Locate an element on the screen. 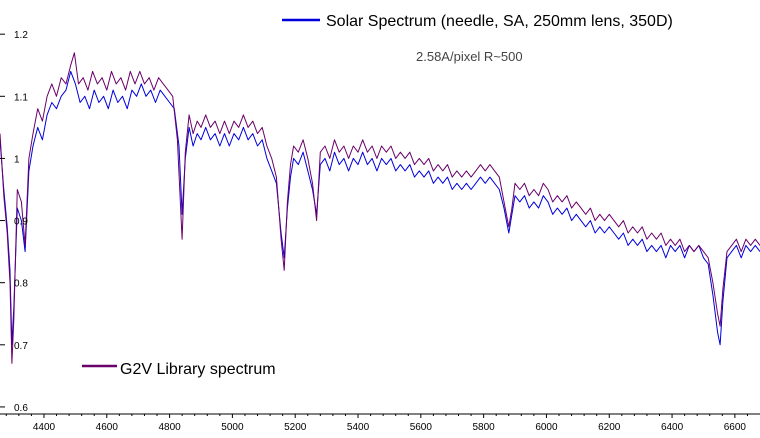 The image size is (760, 438). resolution-annotation: 2.58A/pixel R~500 is located at coordinates (469, 56).